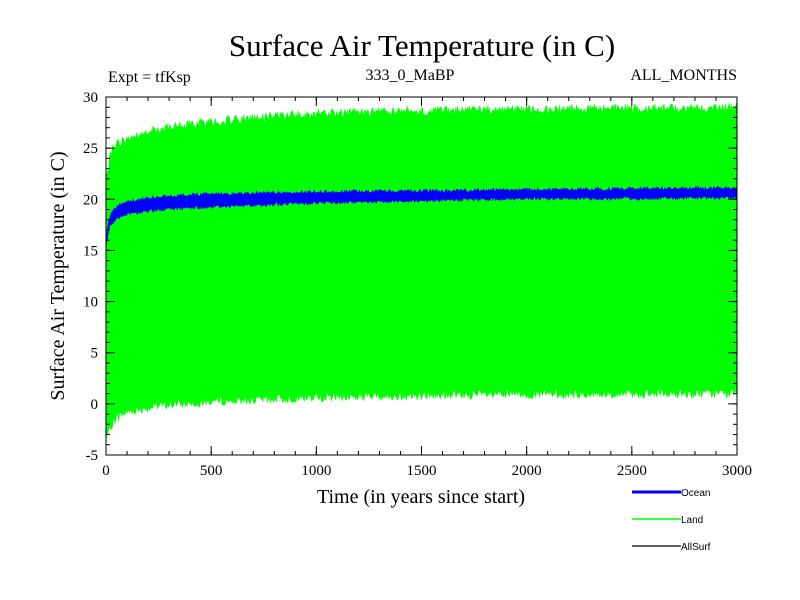 Image resolution: width=800 pixels, height=600 pixels. What do you see at coordinates (692, 520) in the screenshot?
I see `legend-label-land: Land` at bounding box center [692, 520].